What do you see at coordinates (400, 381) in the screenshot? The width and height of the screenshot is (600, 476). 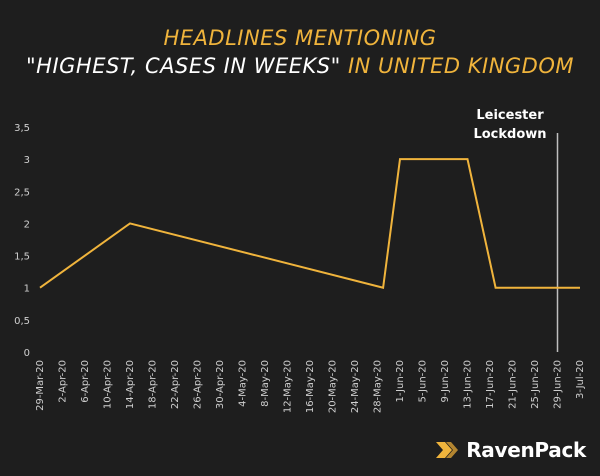 I see `x-tick-label: 1-Jun-20` at bounding box center [400, 381].